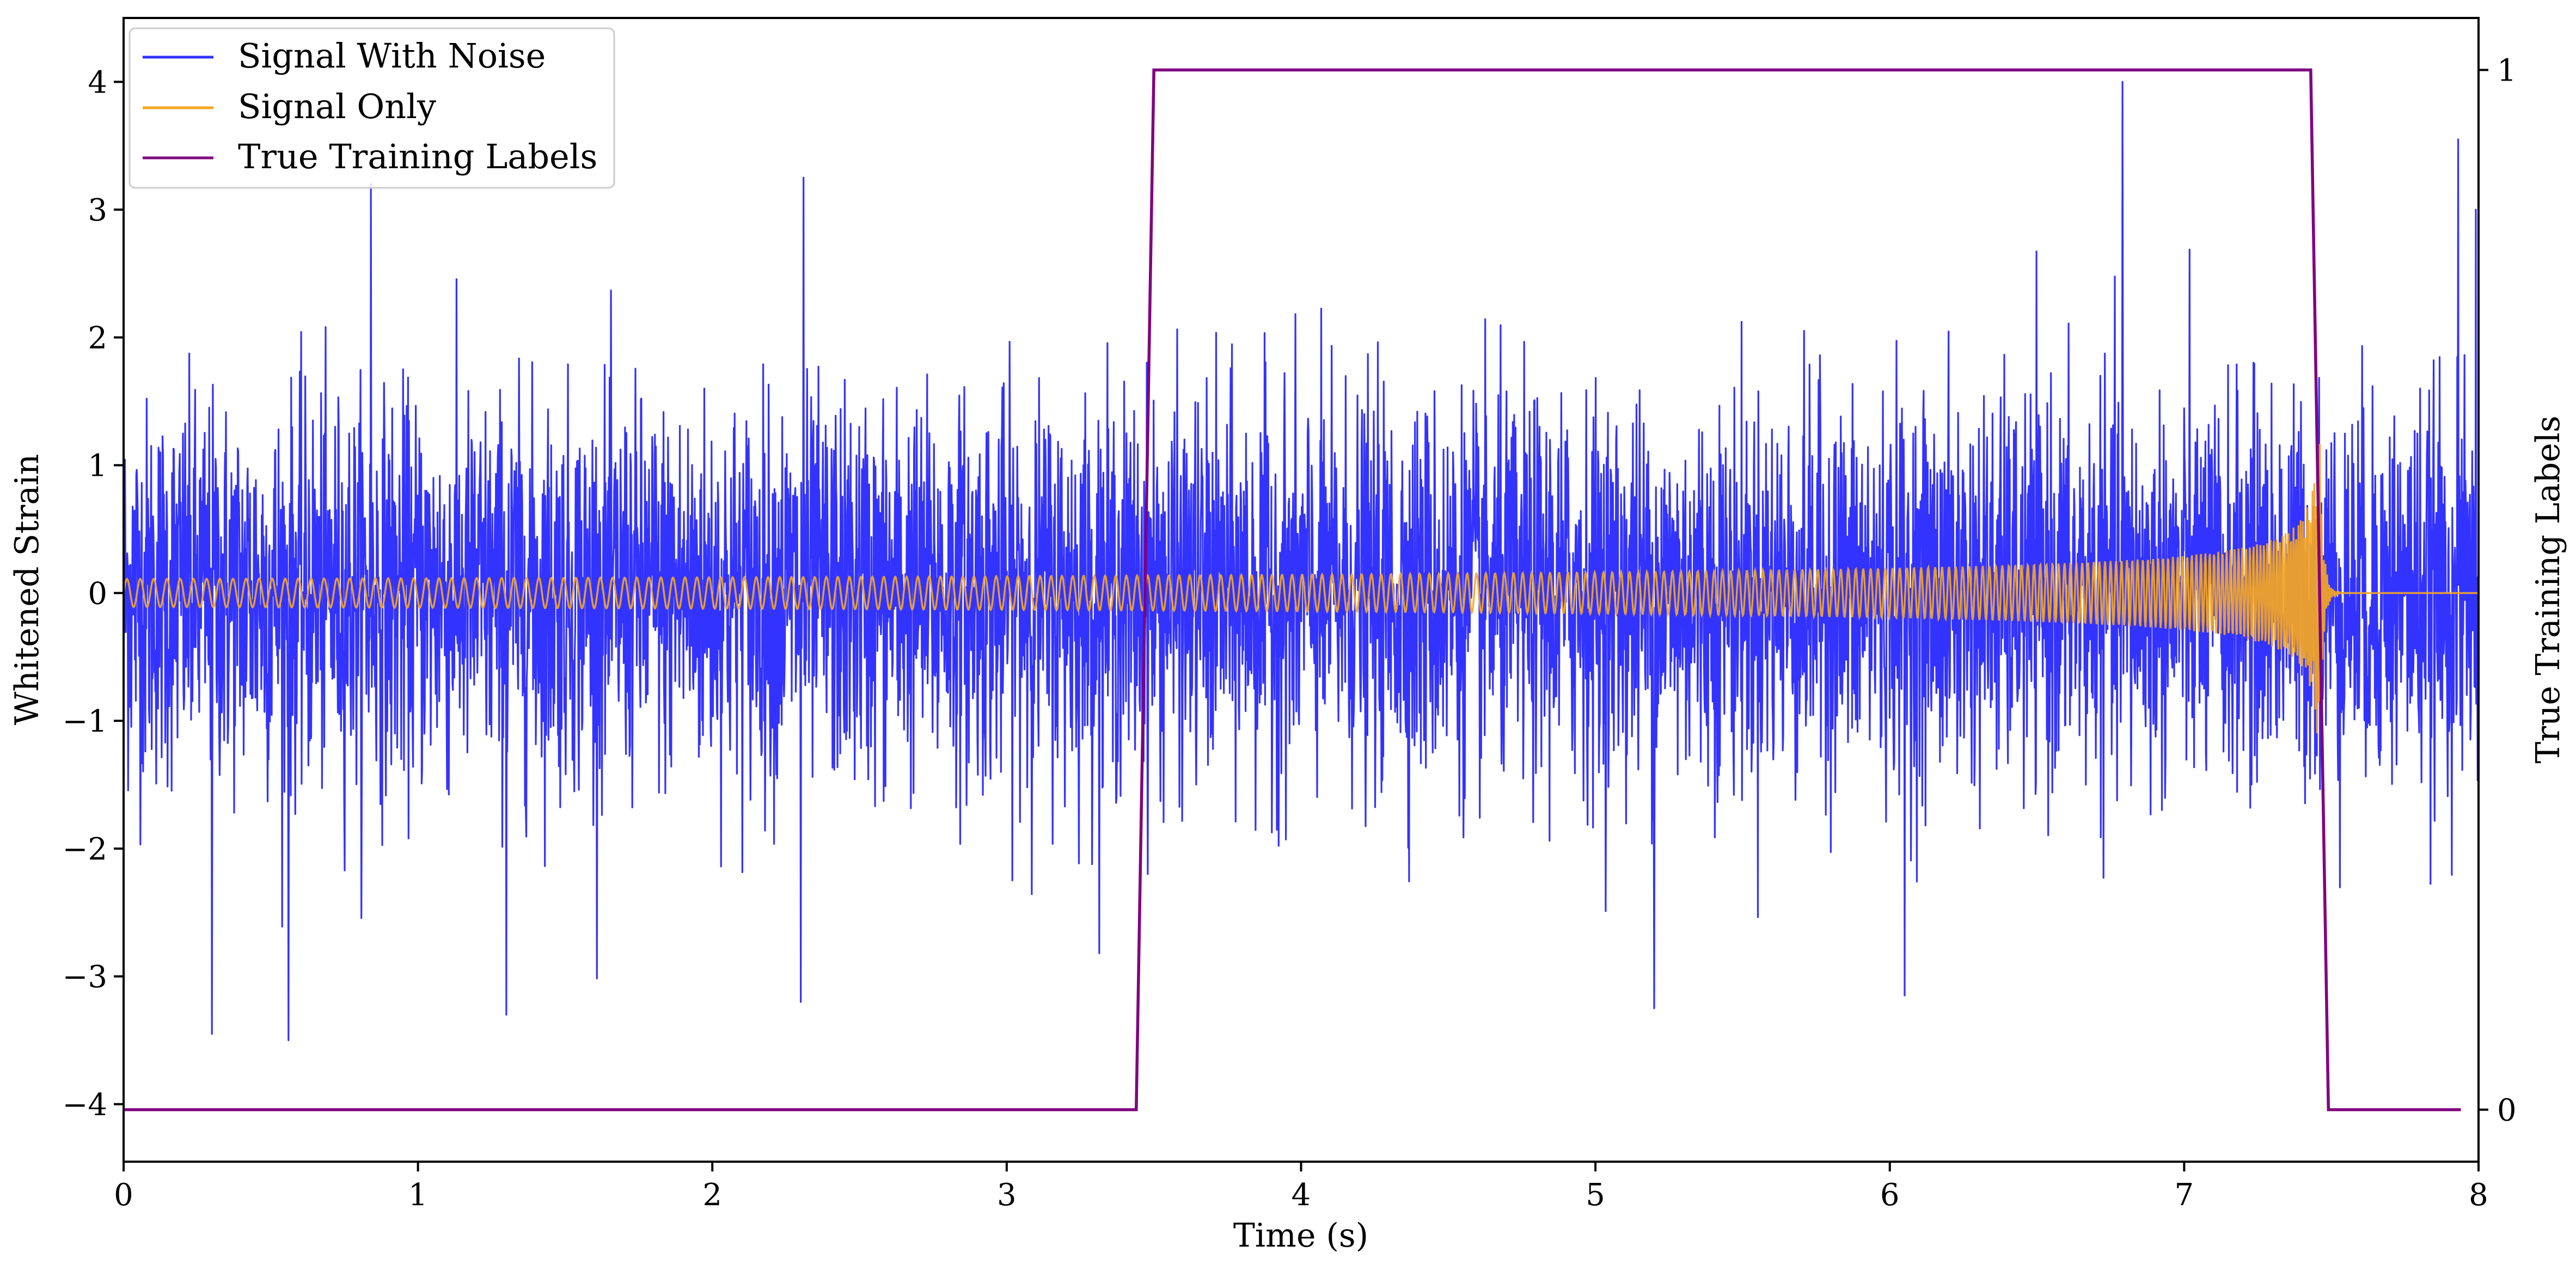  Describe the element at coordinates (1890, 1195) in the screenshot. I see `x-tick-label: 6` at that location.